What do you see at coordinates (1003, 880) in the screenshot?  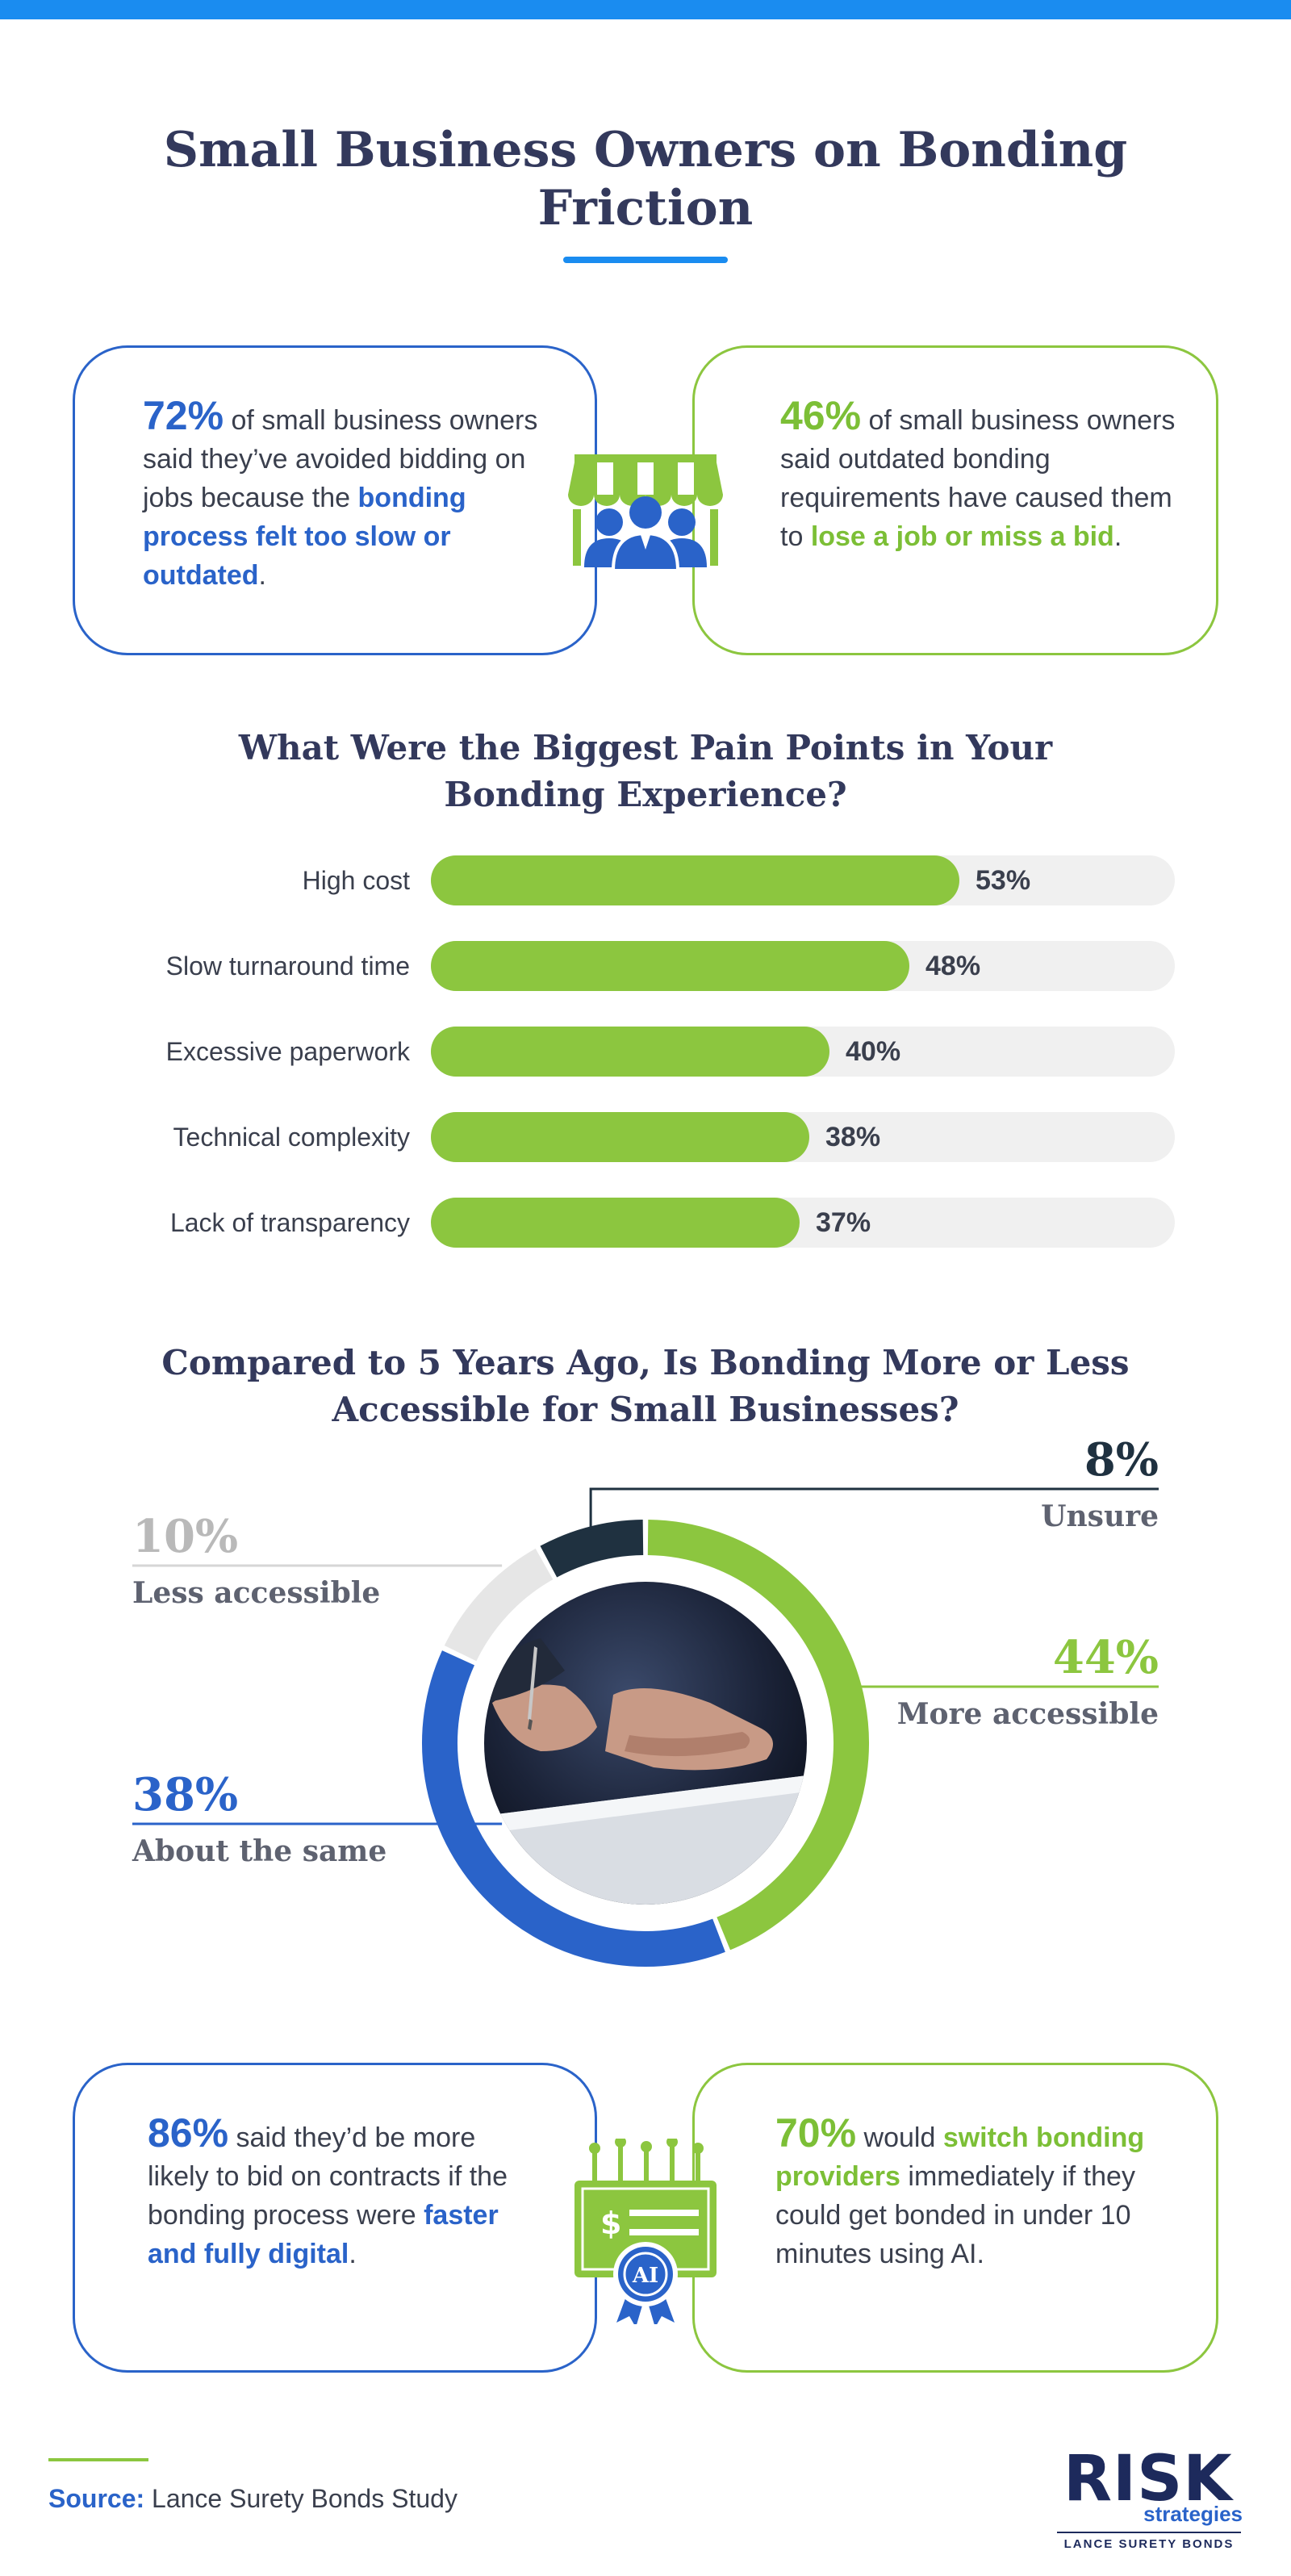 I see `bar-value-label: 53%` at bounding box center [1003, 880].